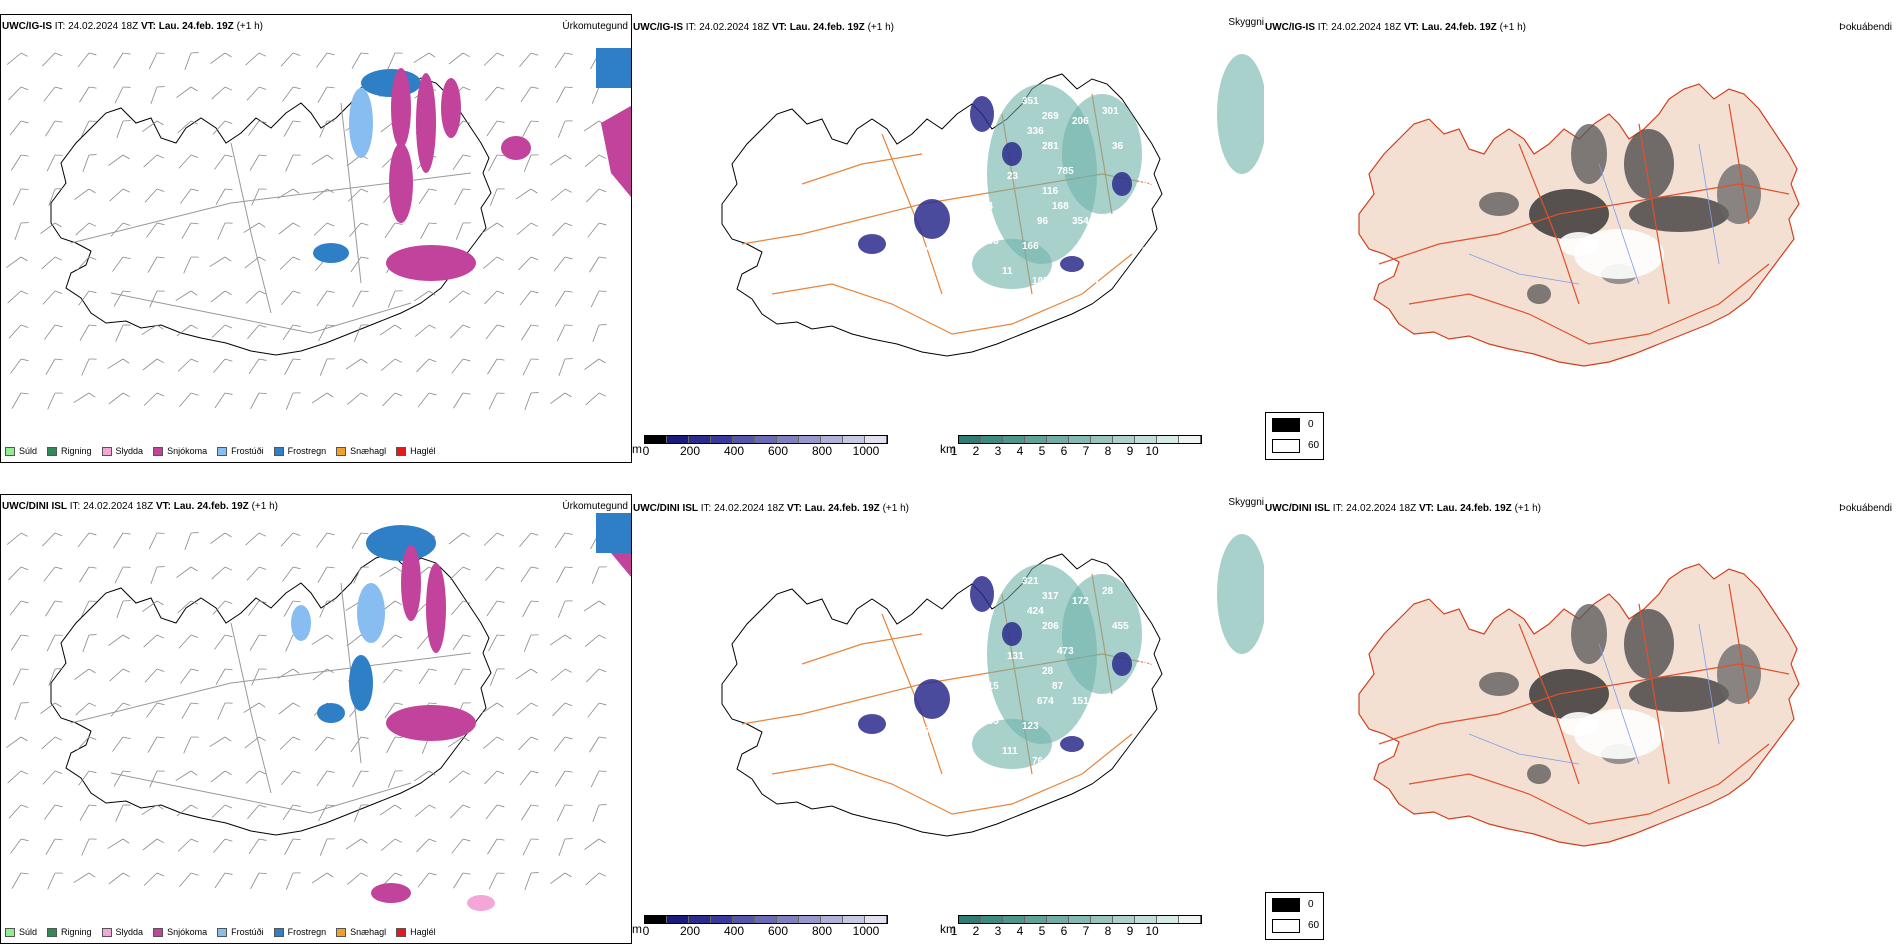  Describe the element at coordinates (1584, 224) in the screenshot. I see `road-line` at that location.